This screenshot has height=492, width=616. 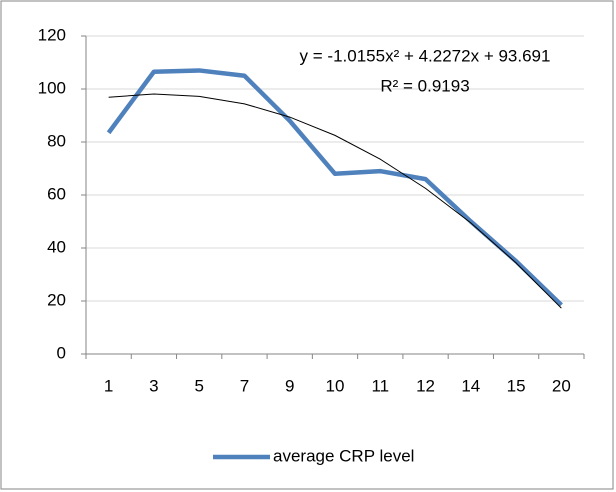 What do you see at coordinates (335, 385) in the screenshot?
I see `x-tick-label: 10` at bounding box center [335, 385].